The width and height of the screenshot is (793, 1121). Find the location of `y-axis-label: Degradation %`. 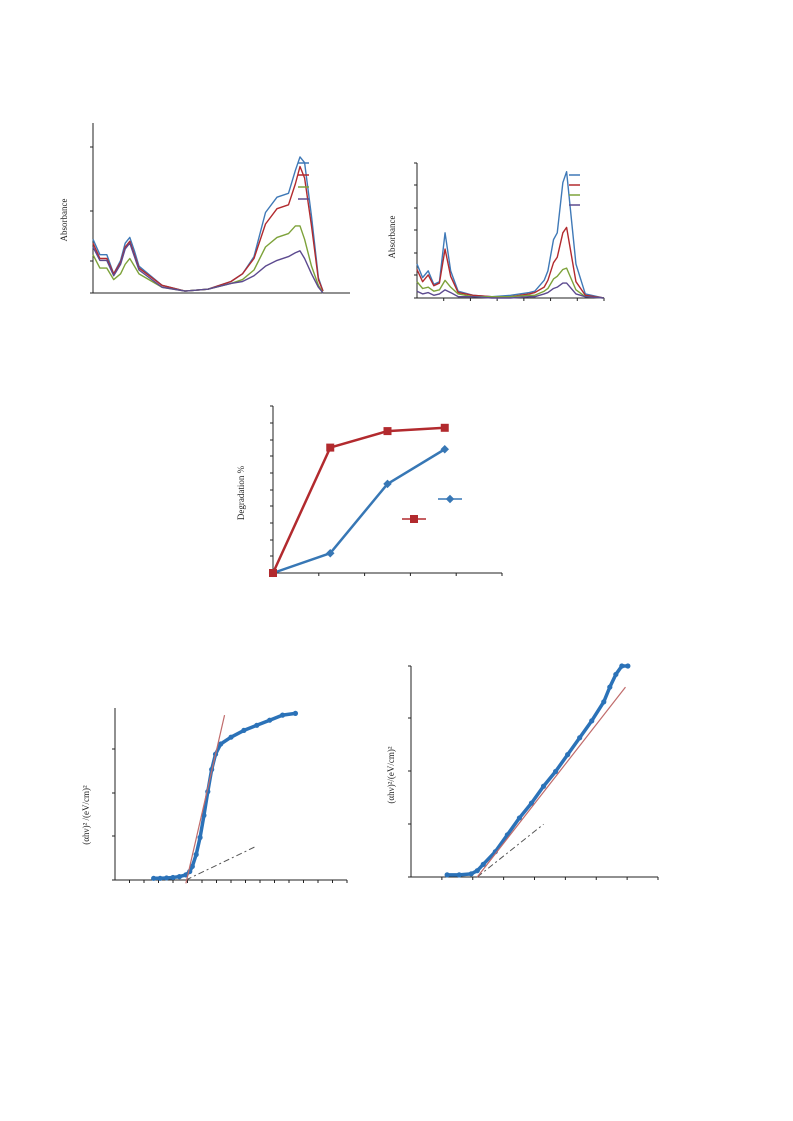

y-axis-label: Degradation % is located at coordinates (241, 492).